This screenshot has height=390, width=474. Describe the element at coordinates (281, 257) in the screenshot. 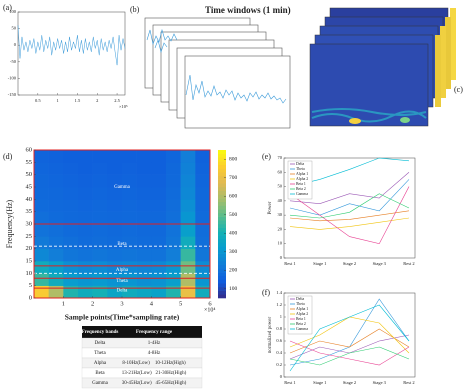

I see `y-tick-label: 0` at that location.